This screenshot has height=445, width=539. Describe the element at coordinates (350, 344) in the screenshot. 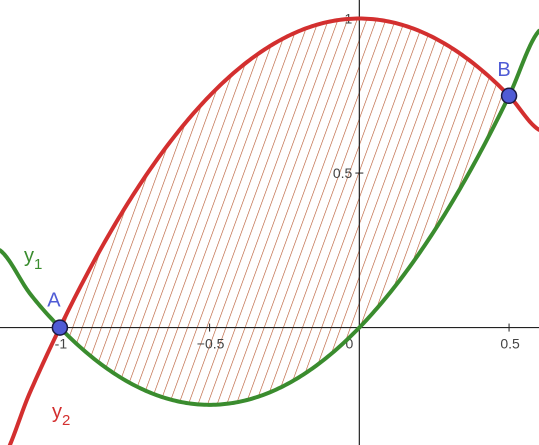

I see `x-tick-label: 0` at that location.